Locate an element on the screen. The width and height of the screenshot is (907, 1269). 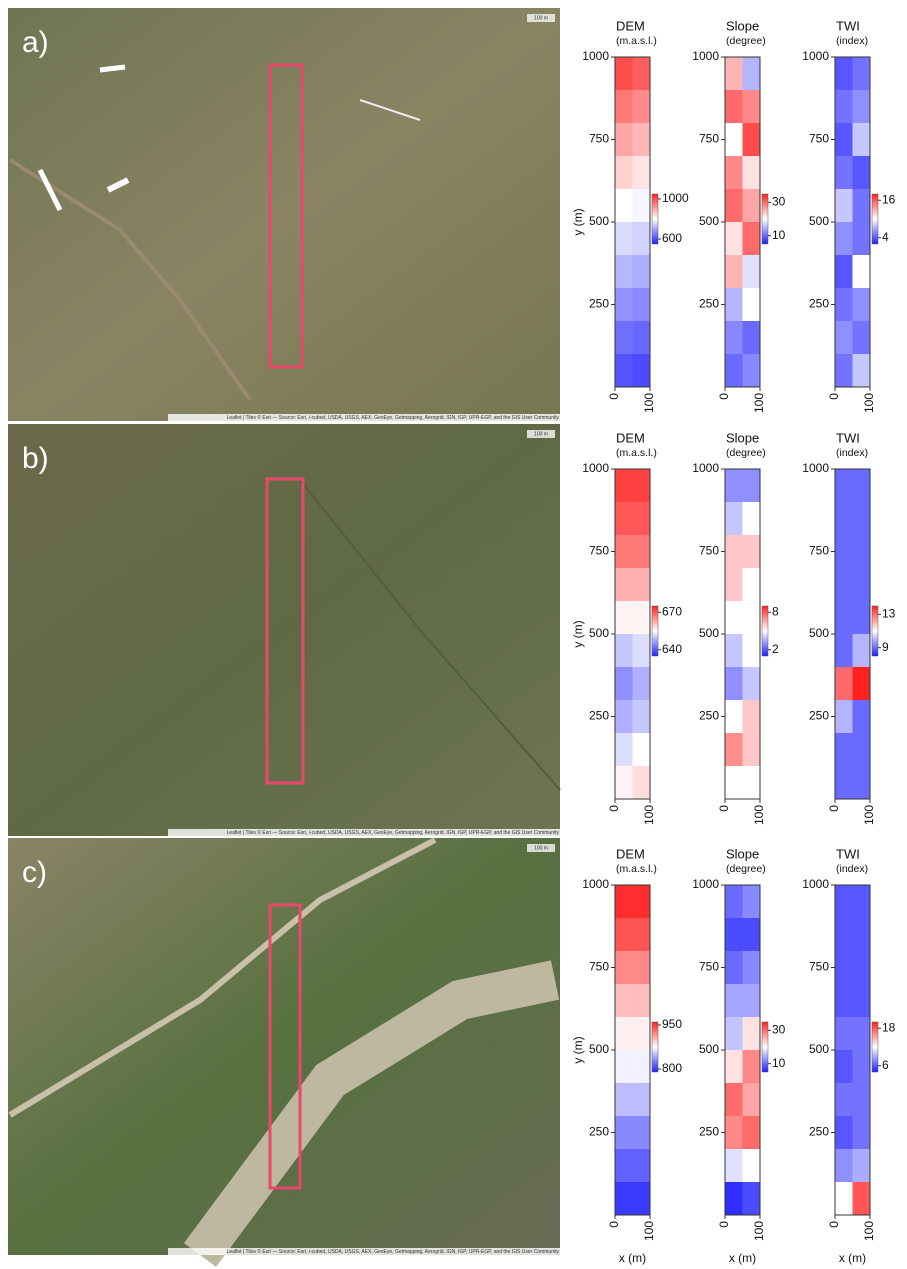
panel-label: c) is located at coordinates (34, 872).